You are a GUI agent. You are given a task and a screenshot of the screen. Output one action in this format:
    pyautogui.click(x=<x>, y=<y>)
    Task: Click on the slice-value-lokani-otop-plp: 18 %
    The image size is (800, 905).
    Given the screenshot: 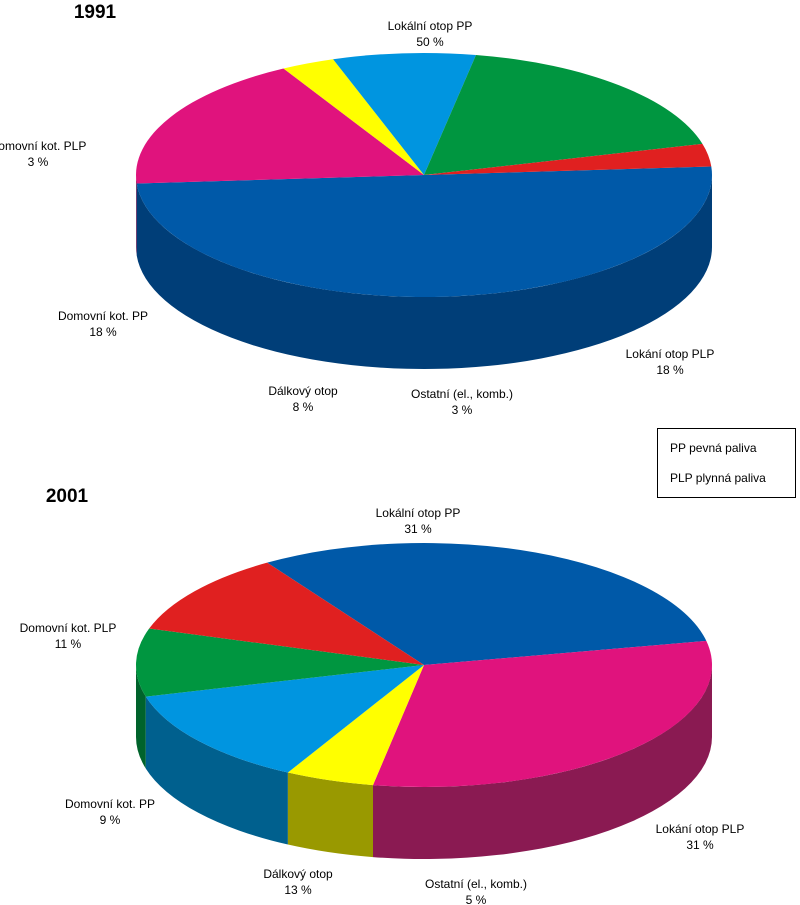 What is the action you would take?
    pyautogui.click(x=670, y=370)
    